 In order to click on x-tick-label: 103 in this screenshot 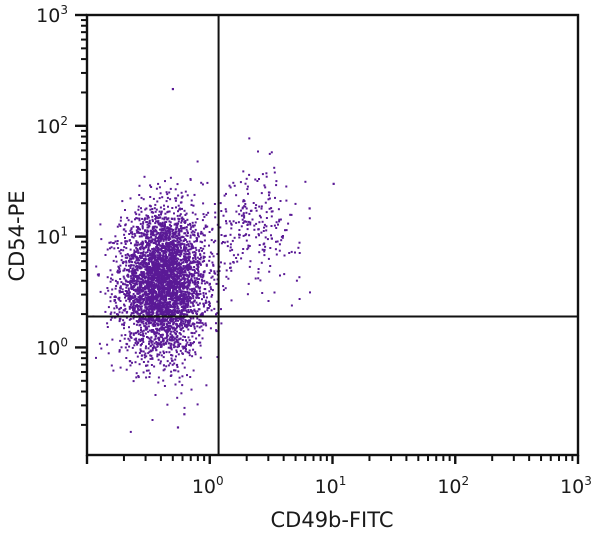, I will do `click(576, 486)`.